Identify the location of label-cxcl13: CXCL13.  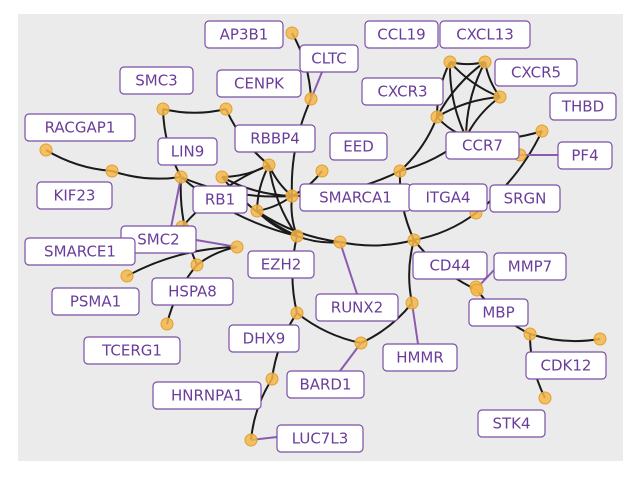
(485, 34).